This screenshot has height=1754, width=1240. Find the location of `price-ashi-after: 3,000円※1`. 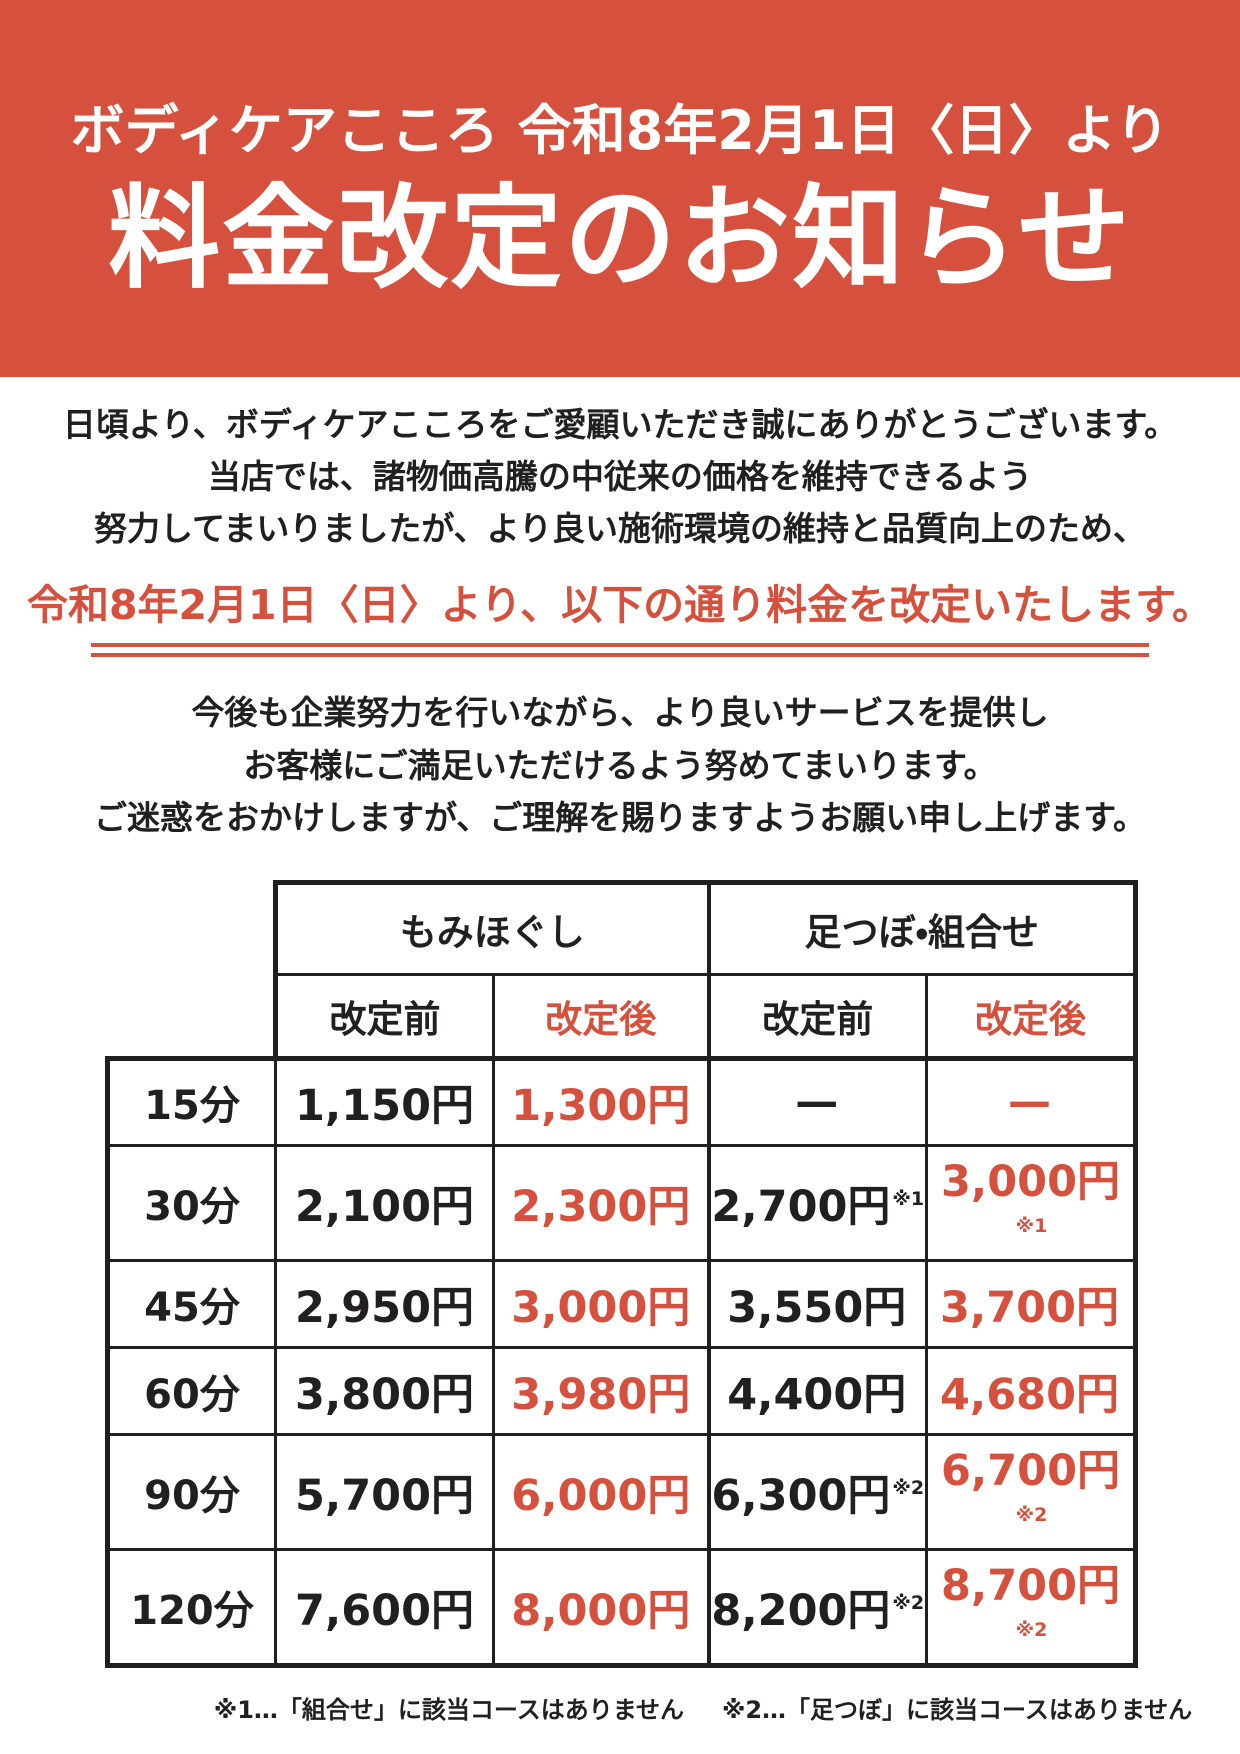

price-ashi-after: 3,000円※1 is located at coordinates (1031, 1202).